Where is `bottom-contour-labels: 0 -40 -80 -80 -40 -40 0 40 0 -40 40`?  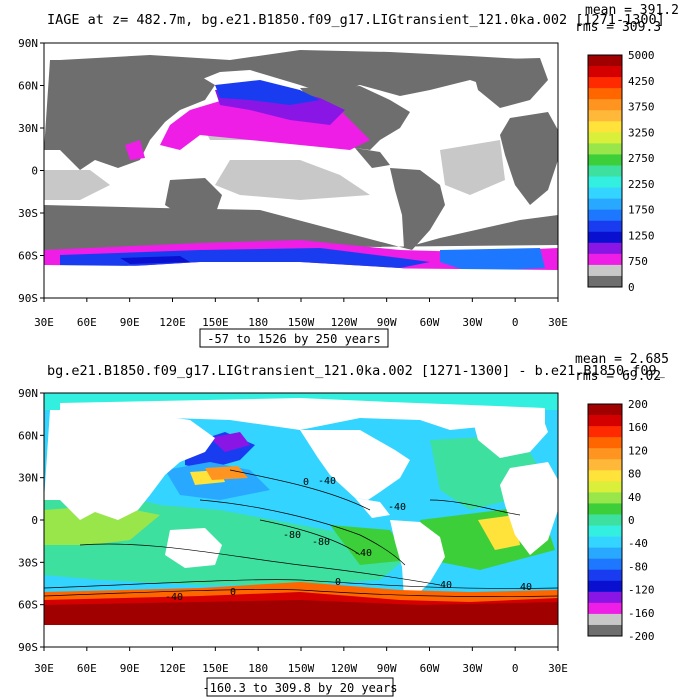
bottom-contour-labels: 0 -40 -80 -80 -40 -40 0 40 0 -40 40 is located at coordinates (348, 539).